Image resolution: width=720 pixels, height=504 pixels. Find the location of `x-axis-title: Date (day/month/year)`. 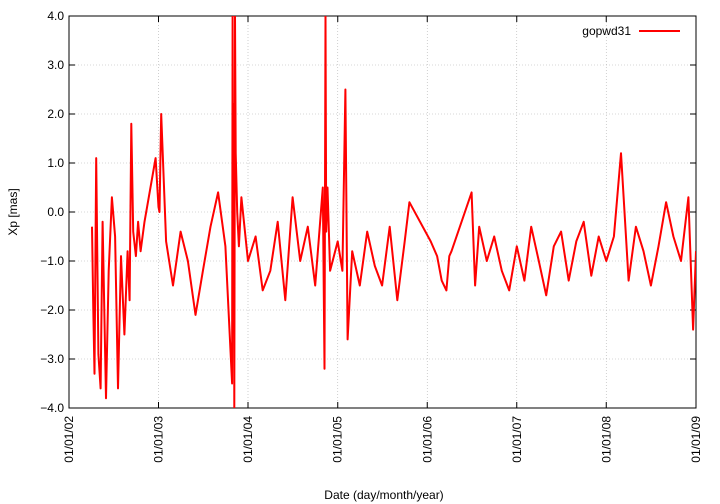

x-axis-title: Date (day/month/year) is located at coordinates (383, 495).